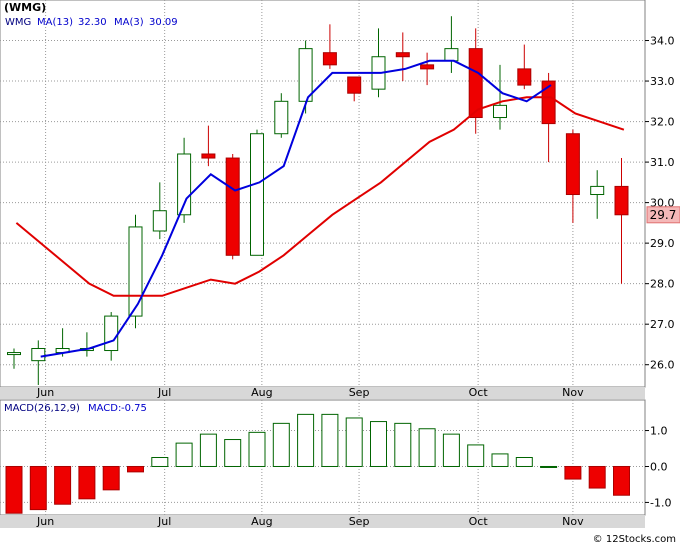 Image resolution: width=680 pixels, height=550 pixels. Describe the element at coordinates (104, 408) in the screenshot. I see `macd-value-label: MACD:` at that location.